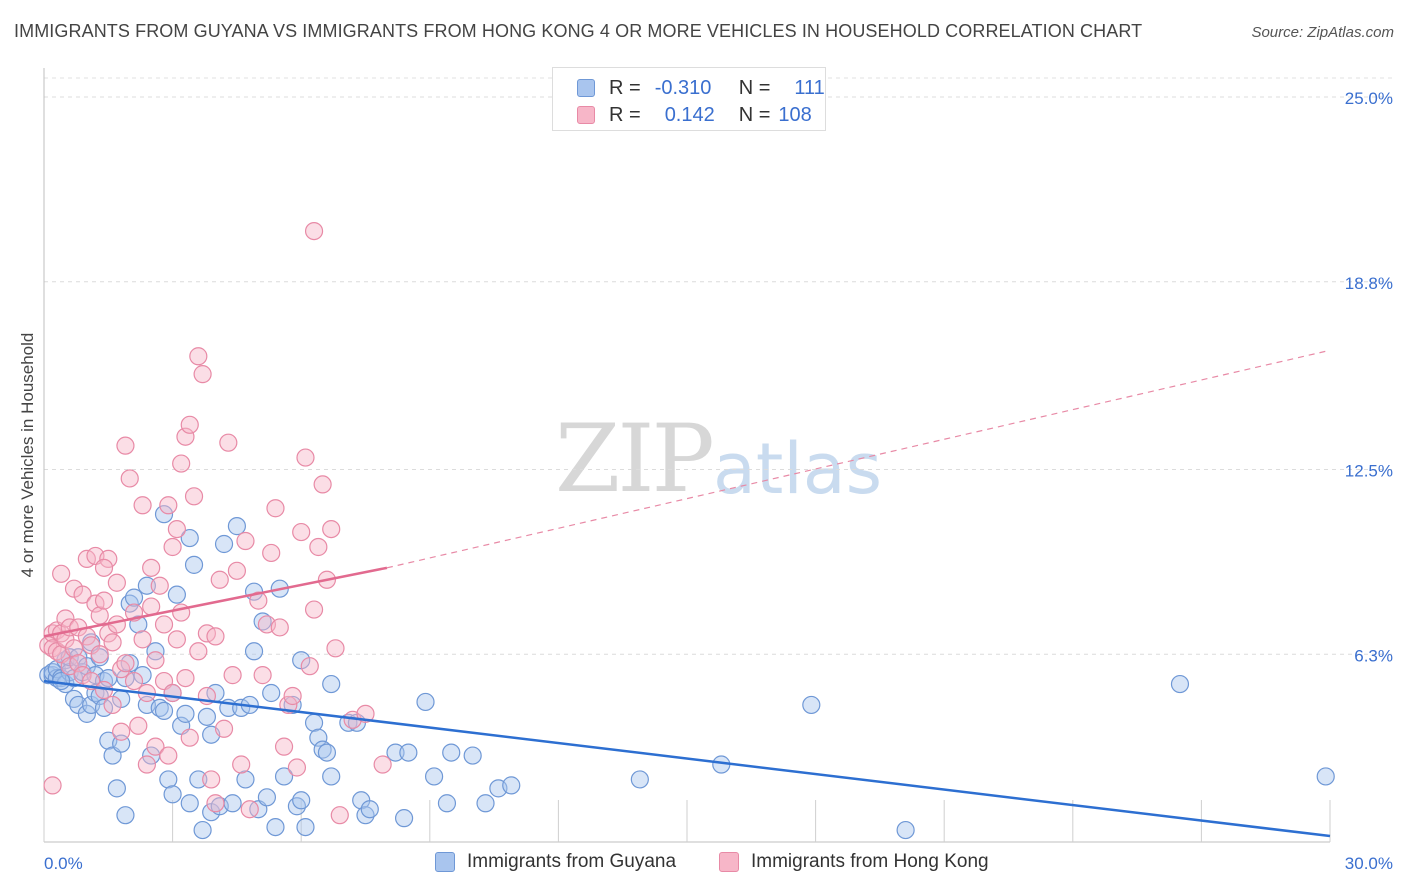  What do you see at coordinates (63, 863) in the screenshot?
I see `x-tick-label: 0.0%` at bounding box center [63, 863].